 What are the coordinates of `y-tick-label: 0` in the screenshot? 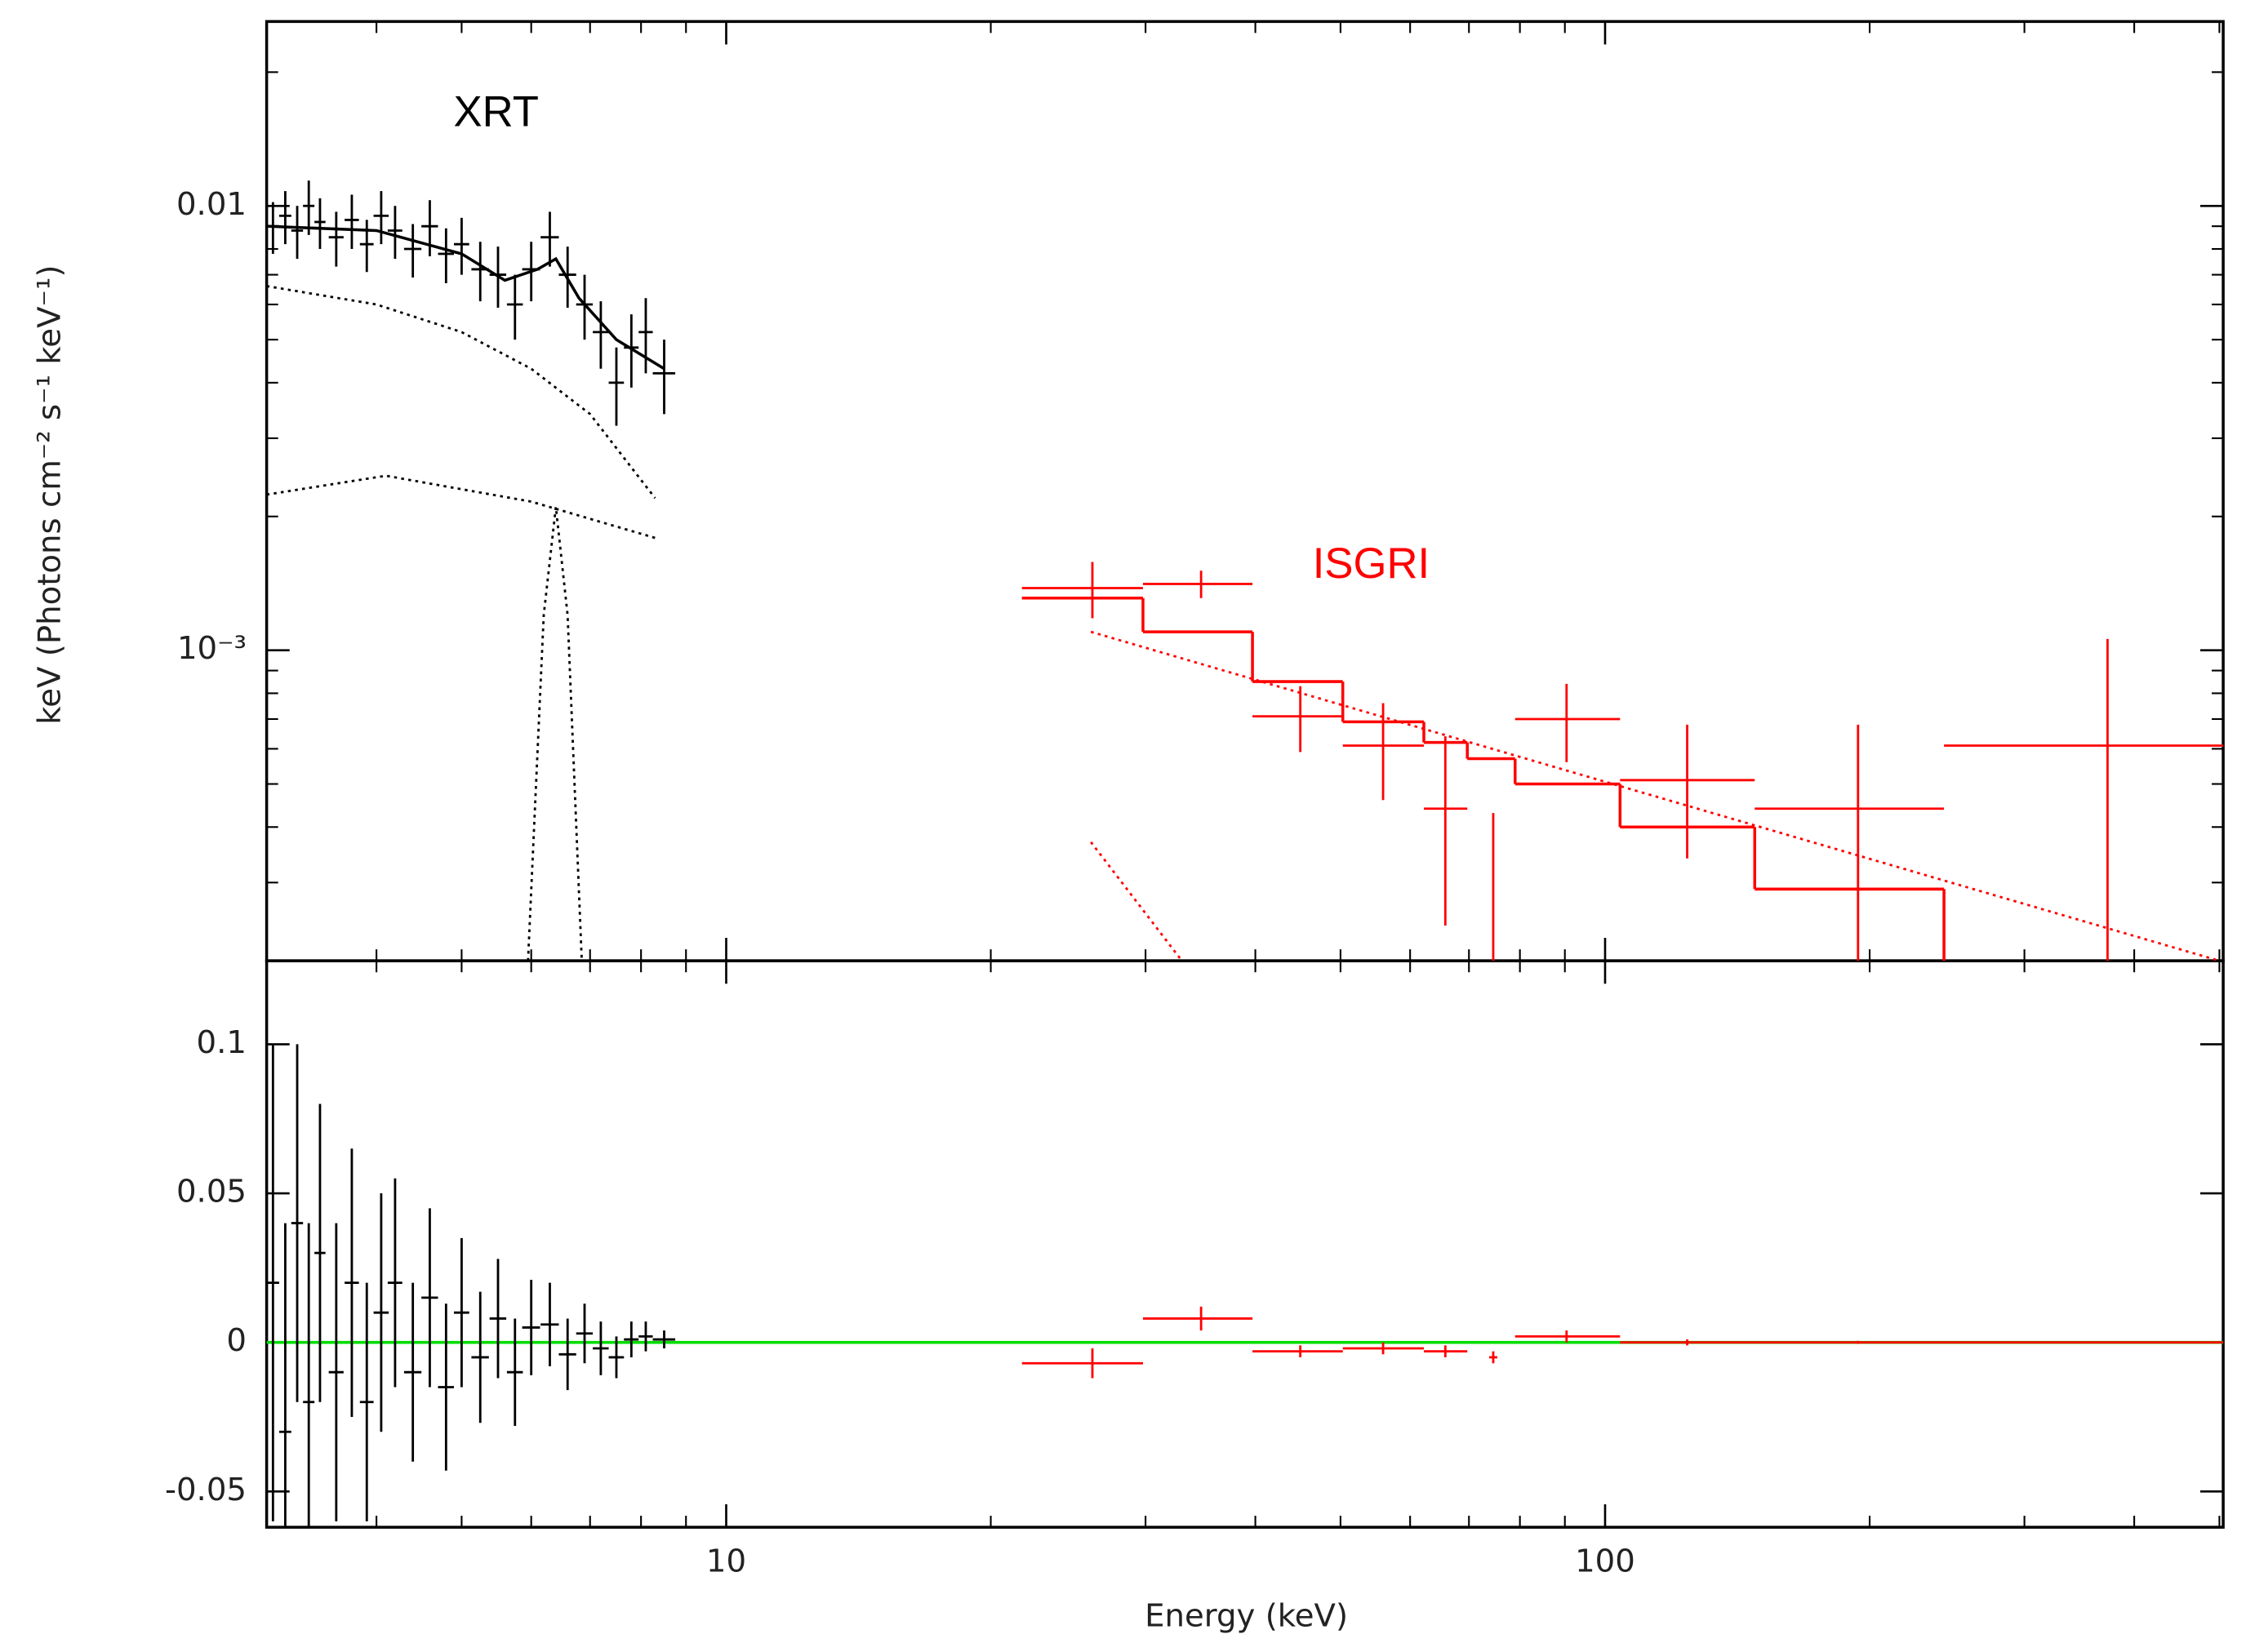 It's located at (236, 1340).